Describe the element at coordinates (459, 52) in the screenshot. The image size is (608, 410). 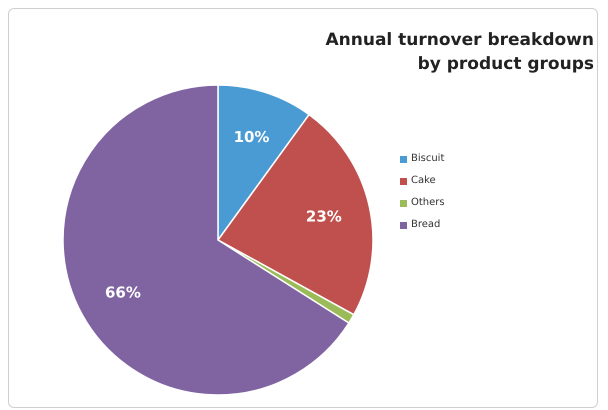
I see `chart-title: Annual turnover breakdown by product groups` at that location.